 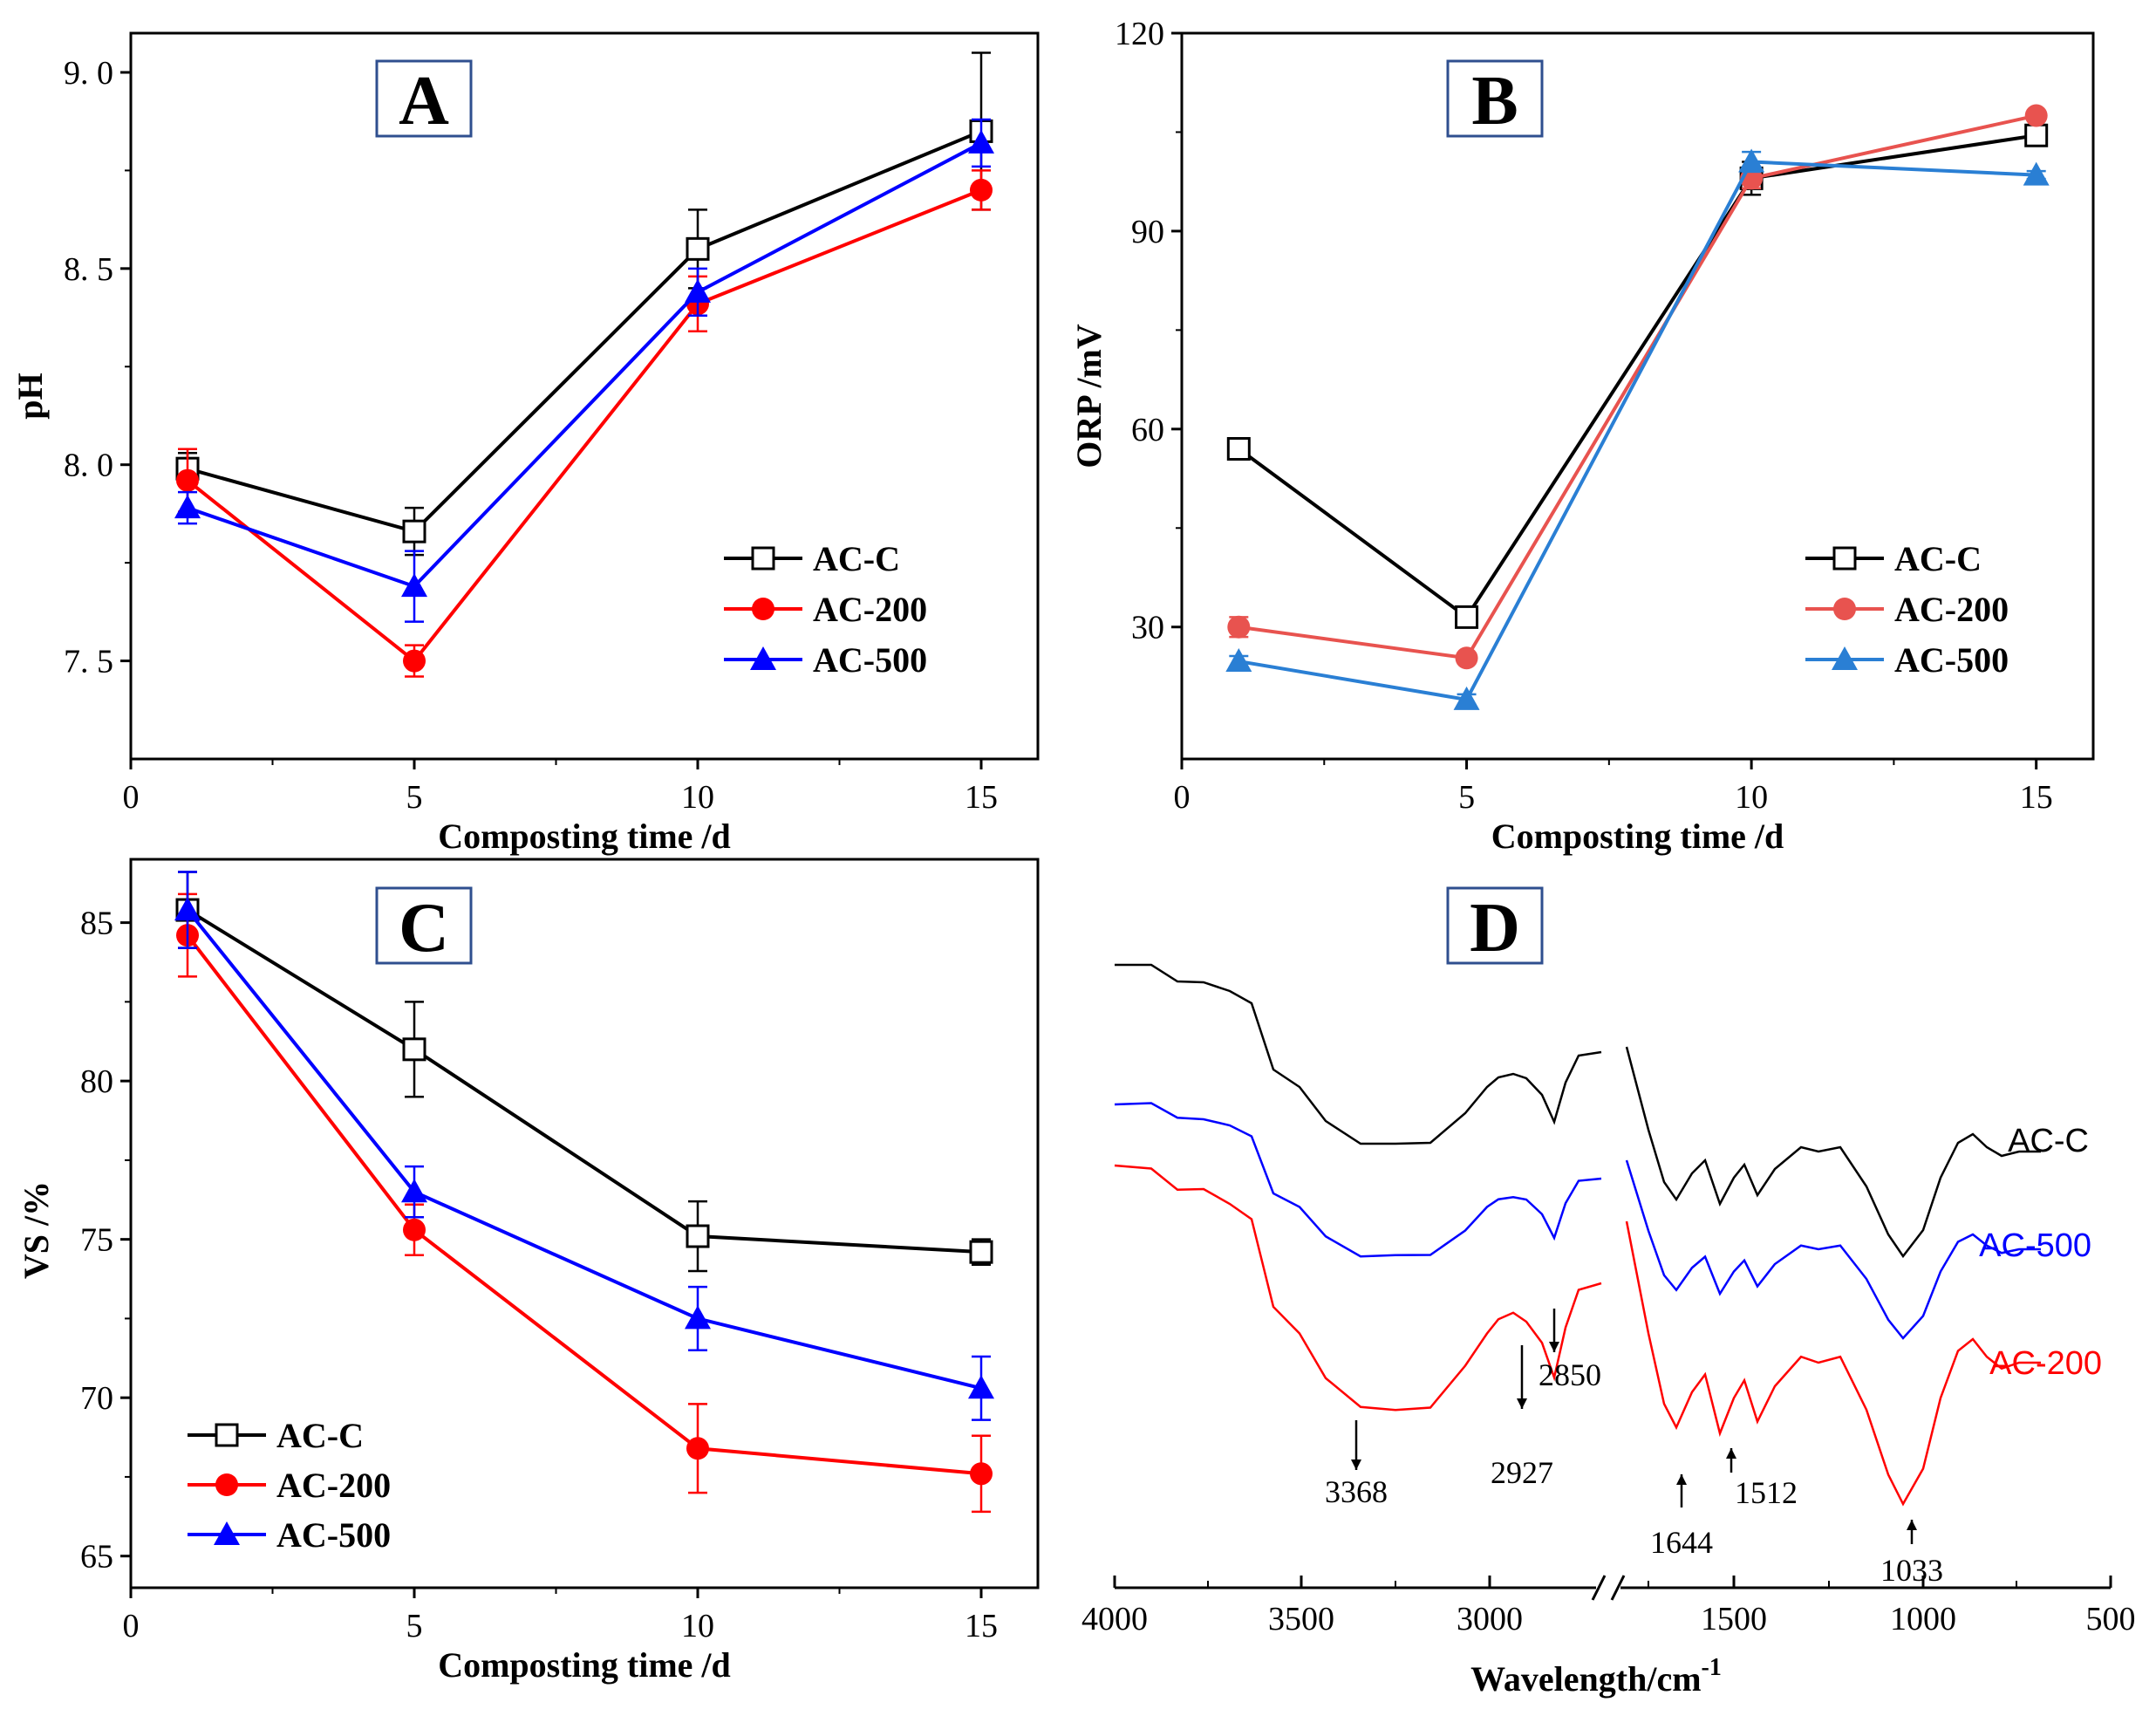 What do you see at coordinates (2111, 1619) in the screenshot?
I see `x-tick-label: 500` at bounding box center [2111, 1619].